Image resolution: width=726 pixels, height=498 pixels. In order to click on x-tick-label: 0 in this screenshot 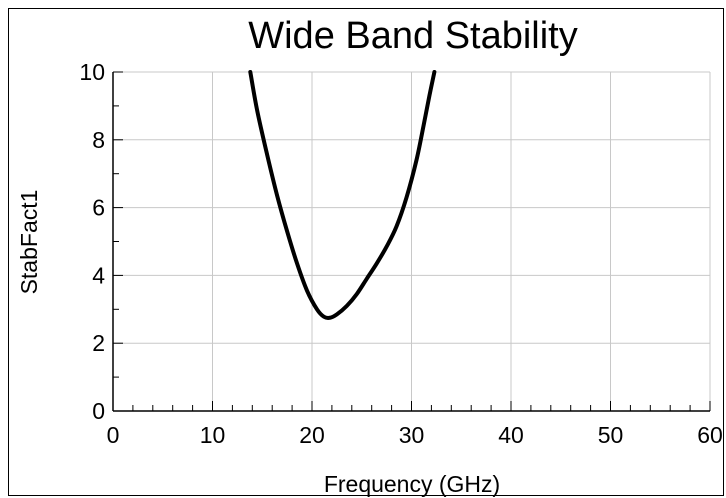, I will do `click(113, 435)`.